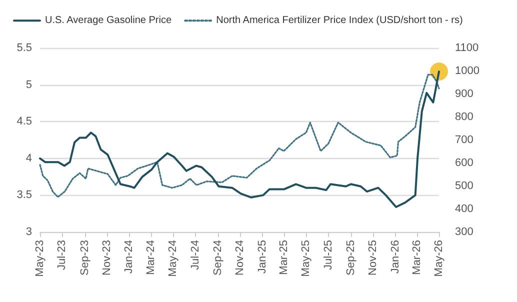  Describe the element at coordinates (62, 255) in the screenshot. I see `x-tick-label: Jul-23` at that location.